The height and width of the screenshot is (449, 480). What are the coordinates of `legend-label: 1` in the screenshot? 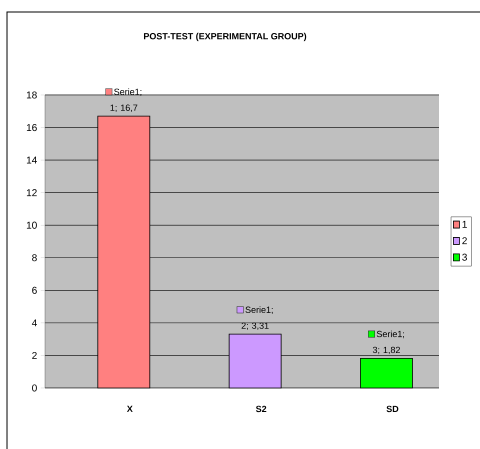 It's located at (464, 224).